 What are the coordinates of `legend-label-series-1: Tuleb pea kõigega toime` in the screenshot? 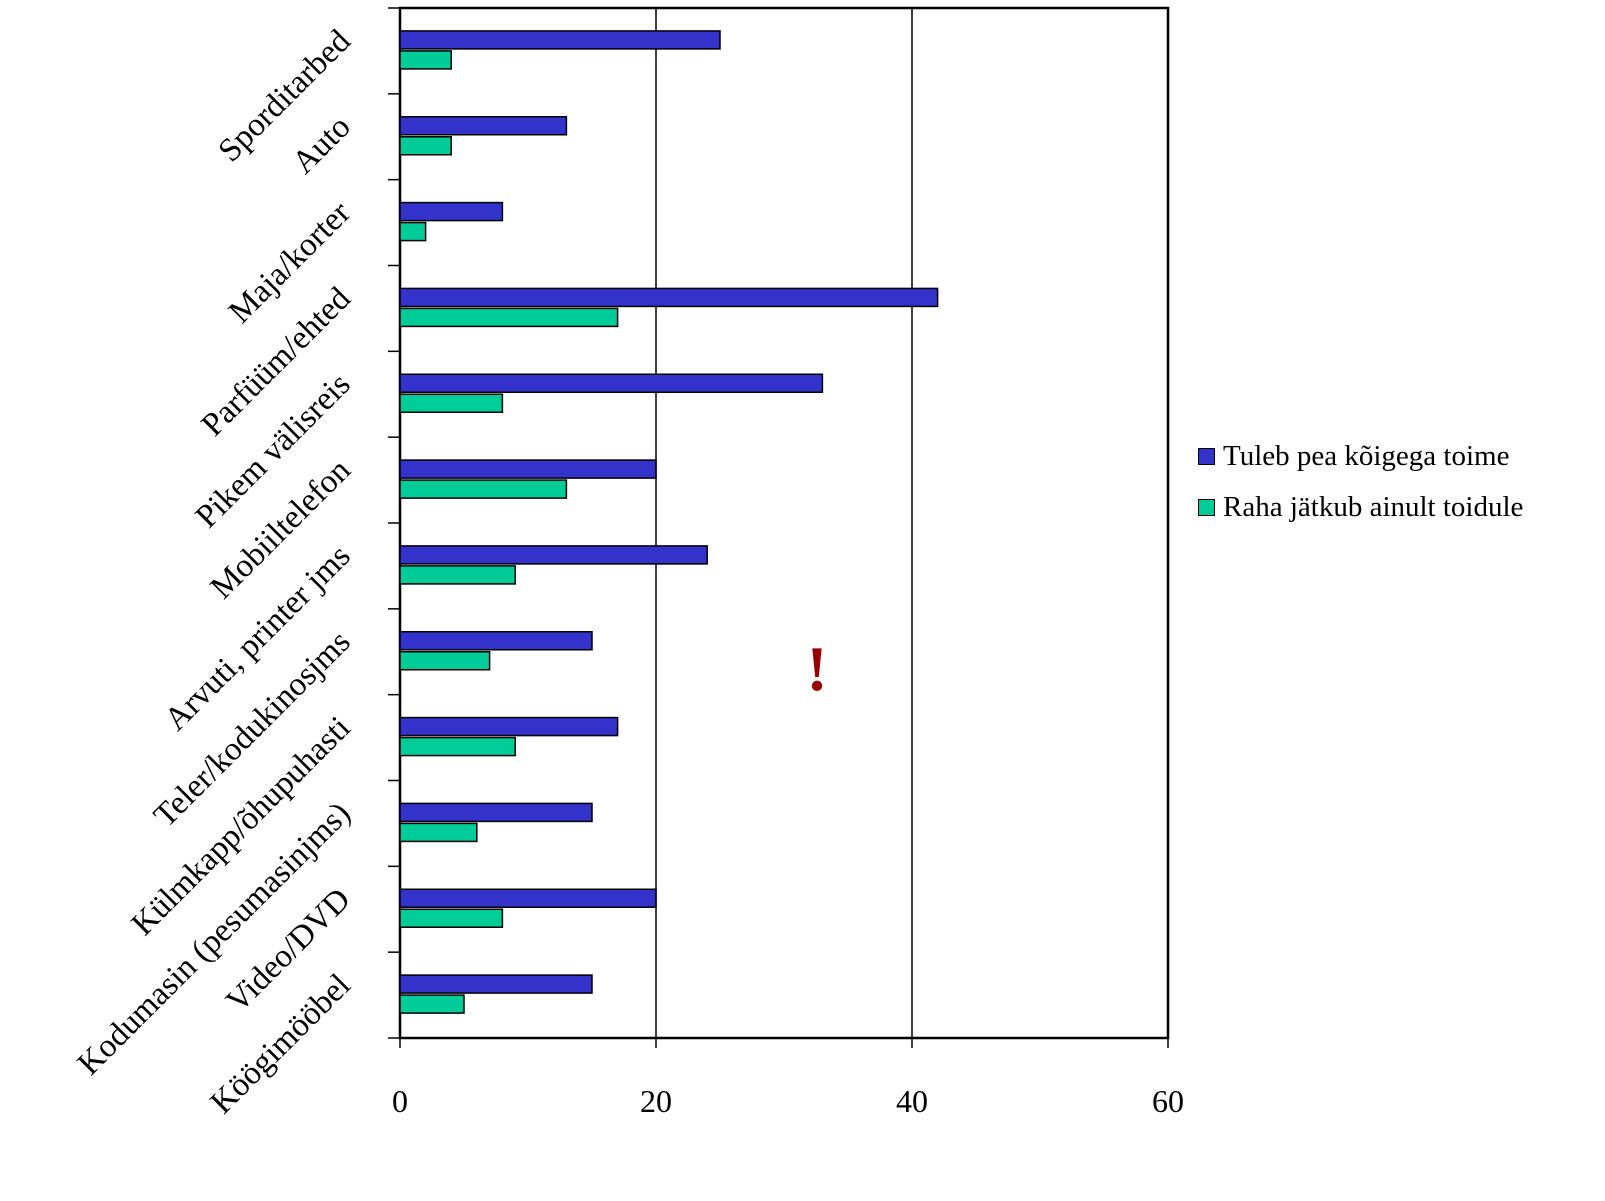 It's located at (1366, 455).